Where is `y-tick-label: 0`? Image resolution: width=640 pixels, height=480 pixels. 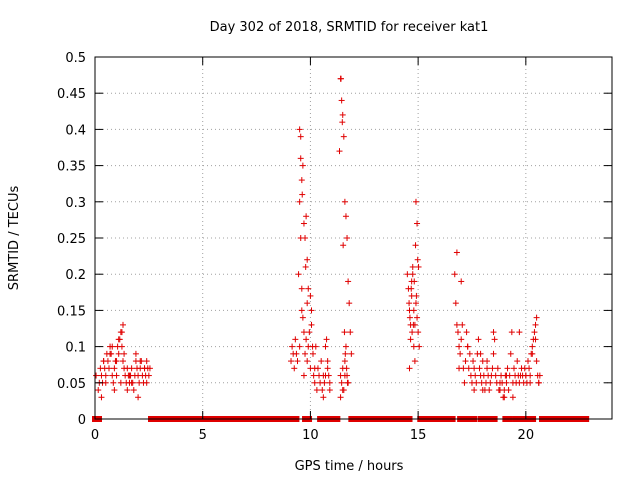
y-tick-label: 0 is located at coordinates (82, 420).